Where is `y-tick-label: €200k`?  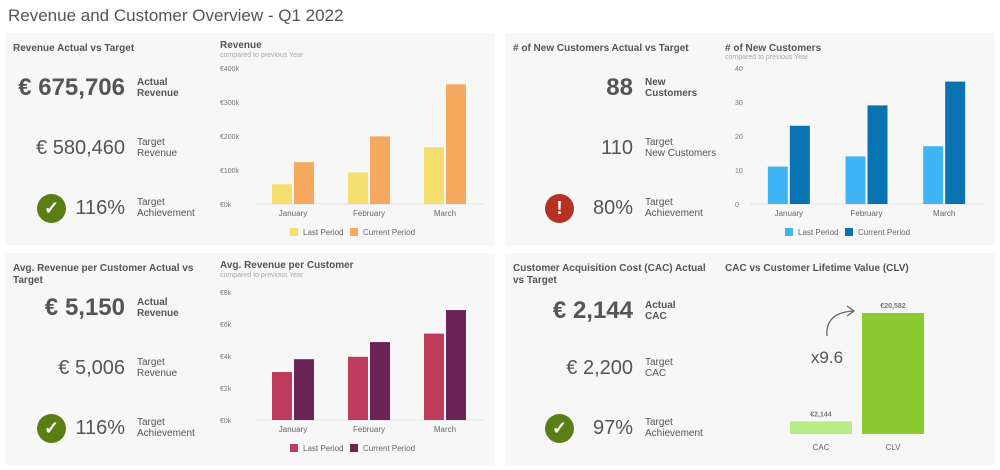 y-tick-label: €200k is located at coordinates (230, 137).